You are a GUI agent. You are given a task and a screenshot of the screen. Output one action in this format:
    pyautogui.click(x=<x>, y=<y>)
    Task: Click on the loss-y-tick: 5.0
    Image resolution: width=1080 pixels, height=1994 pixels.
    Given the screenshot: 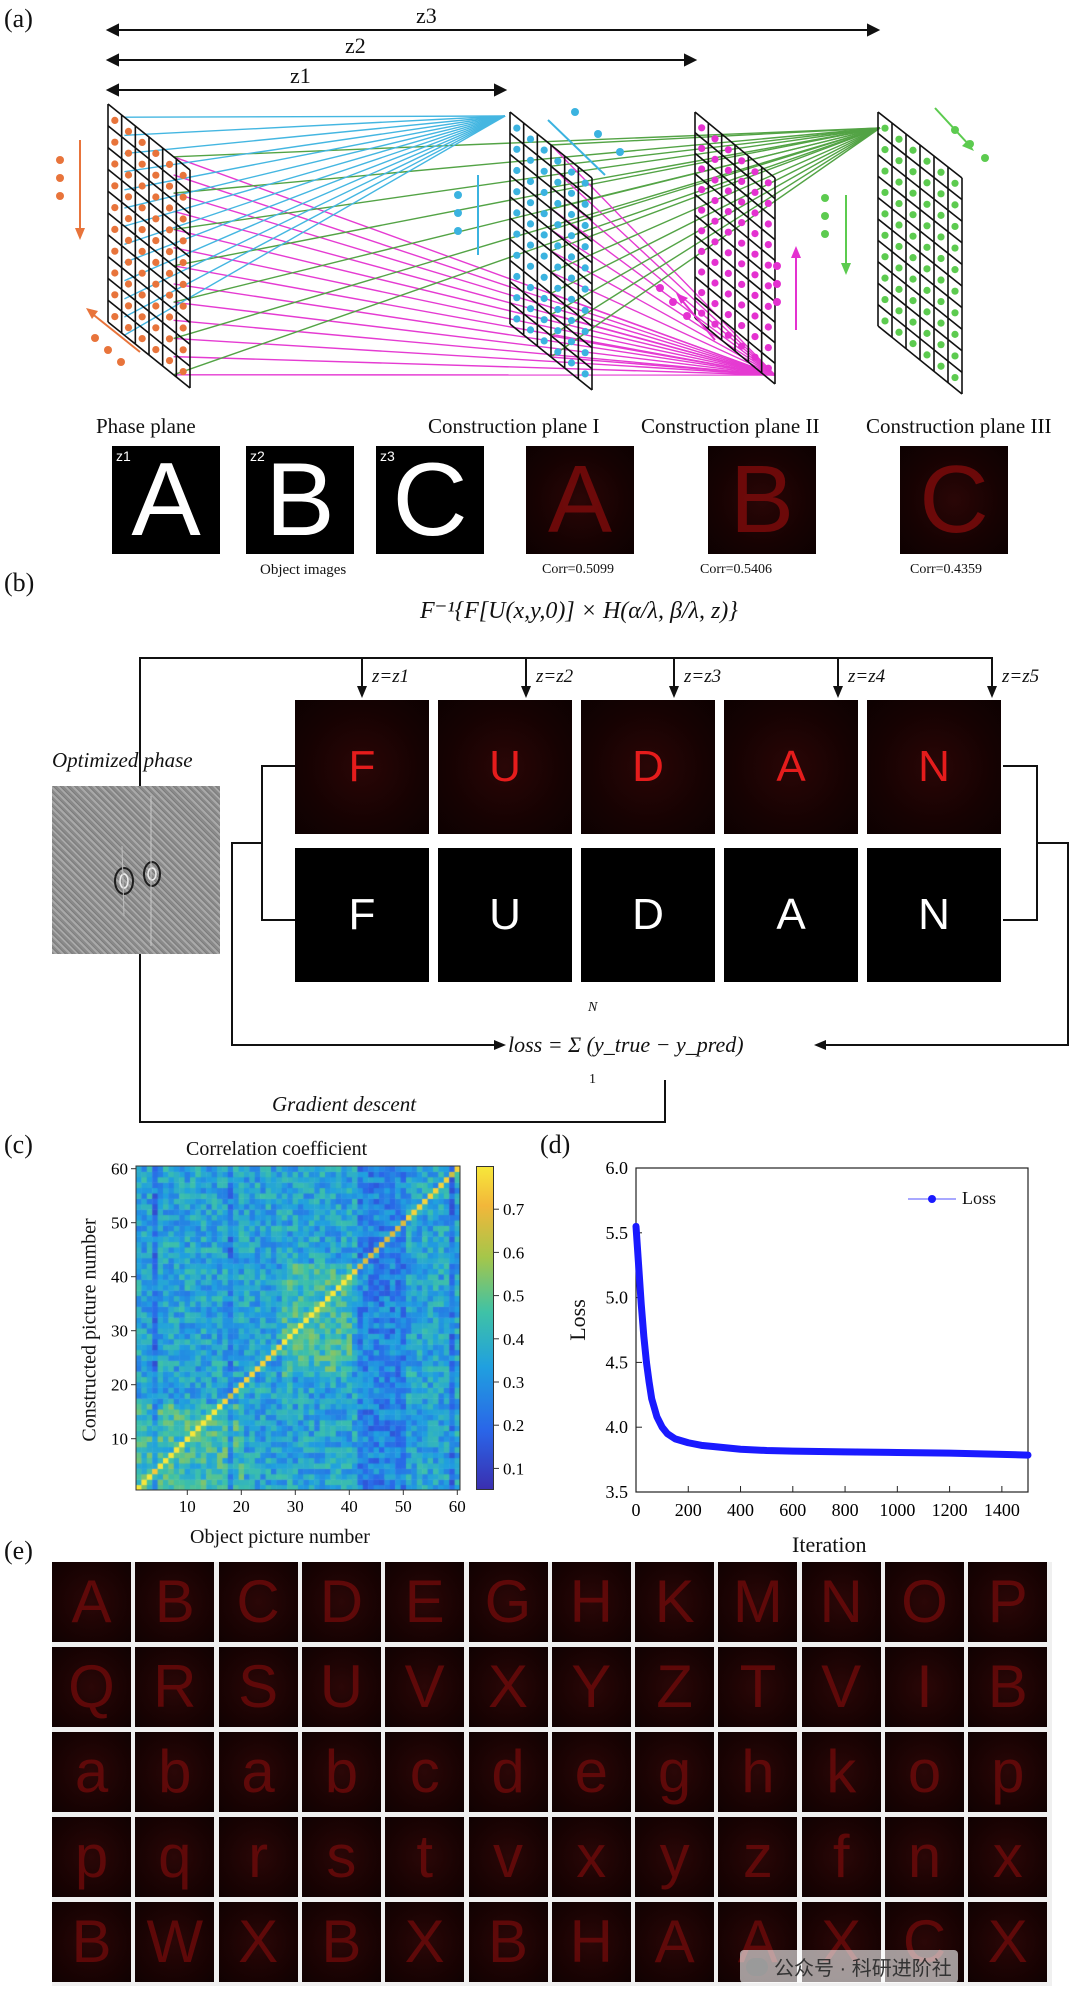 What is the action you would take?
    pyautogui.click(x=617, y=1298)
    